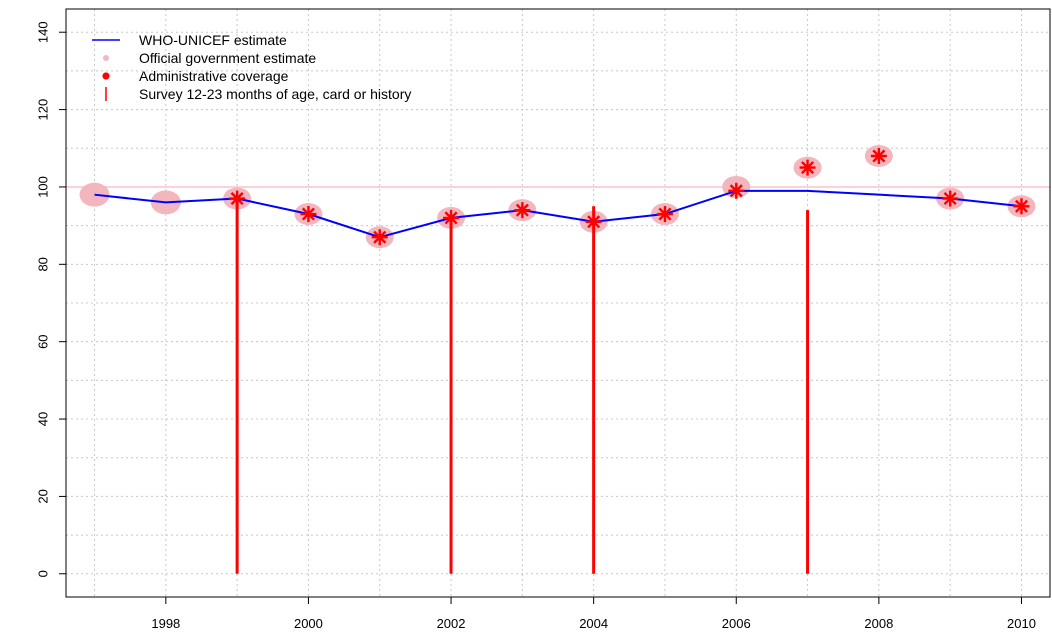  Describe the element at coordinates (43, 341) in the screenshot. I see `y-tick-label: 60` at that location.